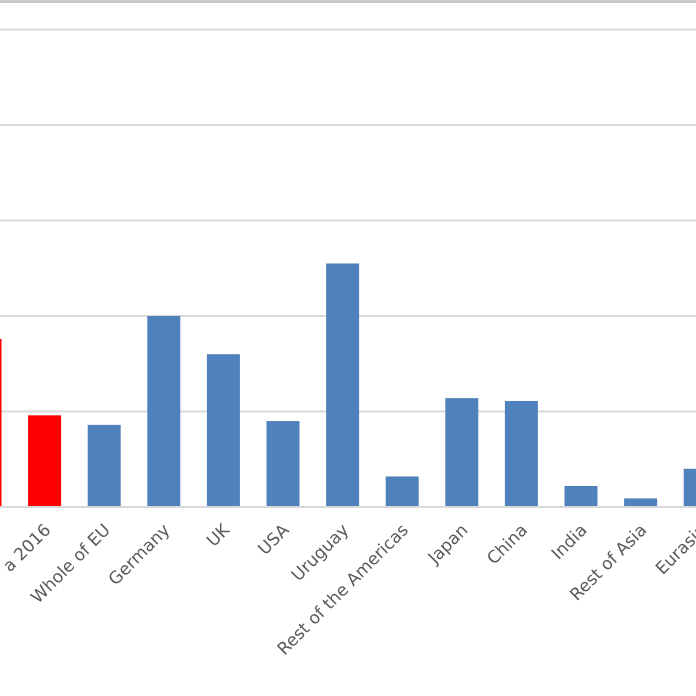  I want to click on bar-rest-of-the-americas, so click(402, 491).